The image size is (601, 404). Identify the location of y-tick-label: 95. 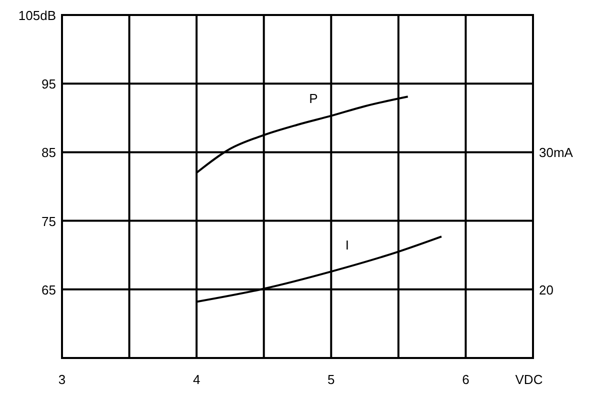
(49, 84).